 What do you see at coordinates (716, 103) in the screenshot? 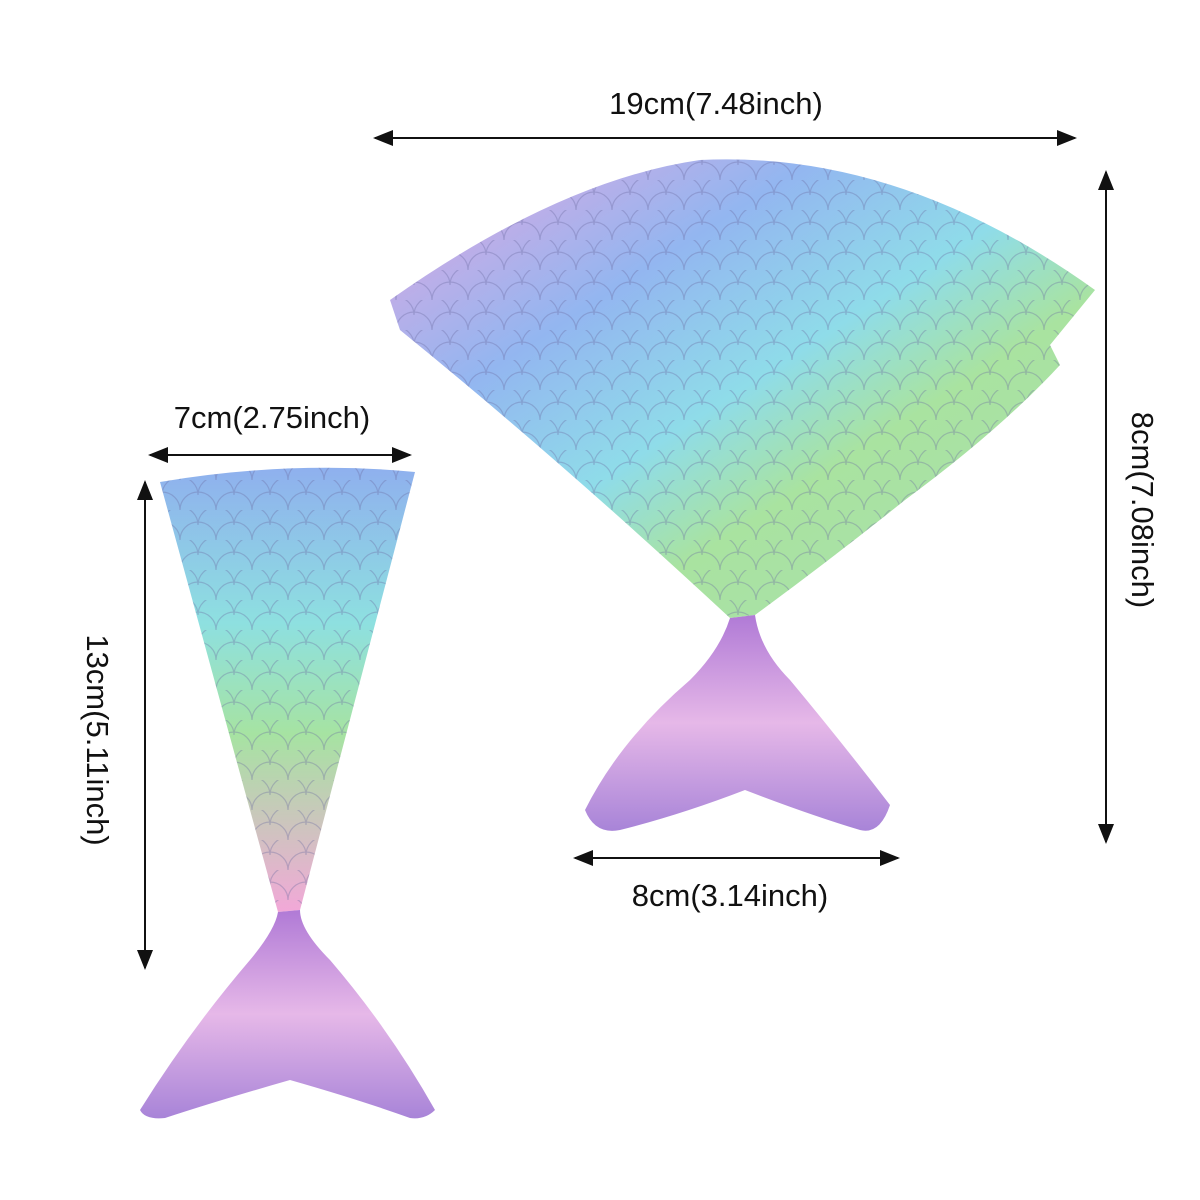
I see `dimension-label: 19cm(7.48inch)` at bounding box center [716, 103].